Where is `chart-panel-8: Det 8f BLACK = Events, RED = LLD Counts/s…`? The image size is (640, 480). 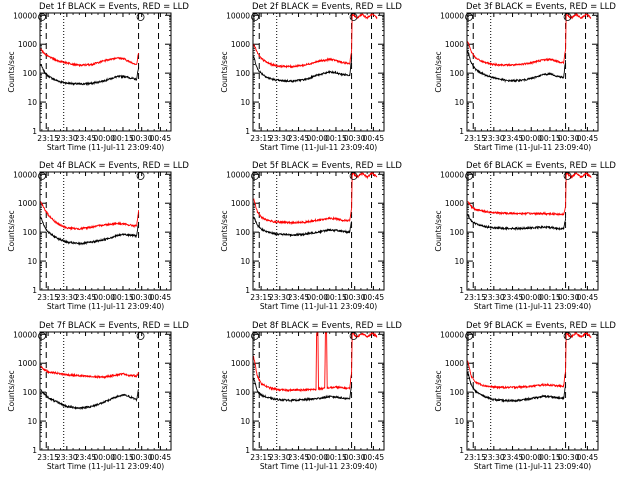
chart-panel-8: Det 8f BLACK = Events, RED = LLD Counts/s… is located at coordinates (311, 396).